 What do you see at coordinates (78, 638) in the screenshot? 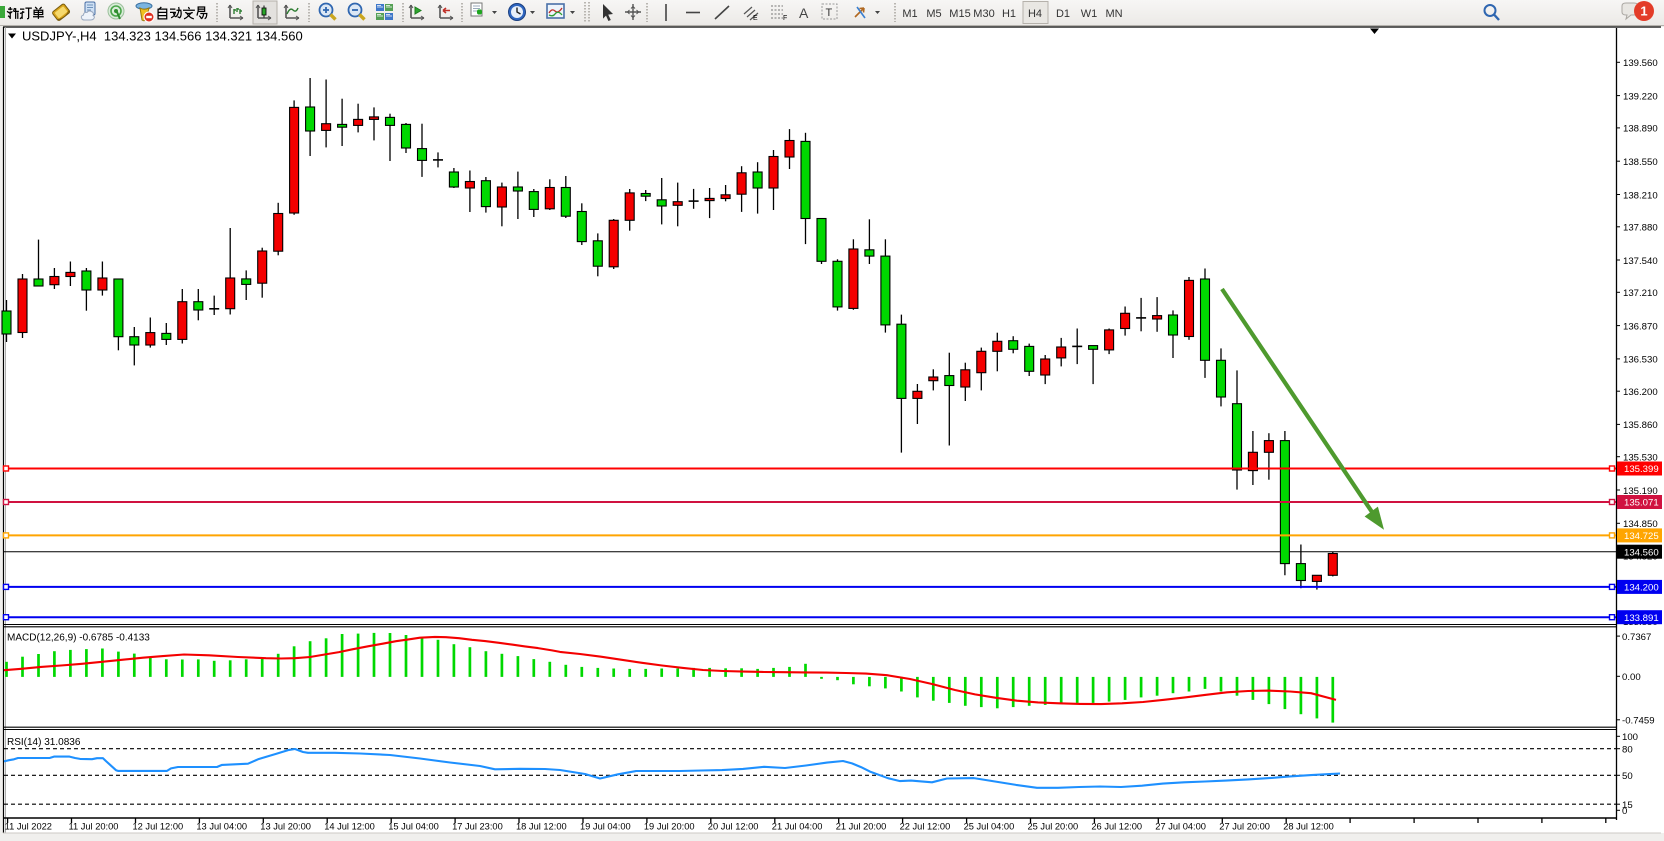
I see `svg-text: MACD(12,26,9) -0.6785 -0.4133` at bounding box center [78, 638].